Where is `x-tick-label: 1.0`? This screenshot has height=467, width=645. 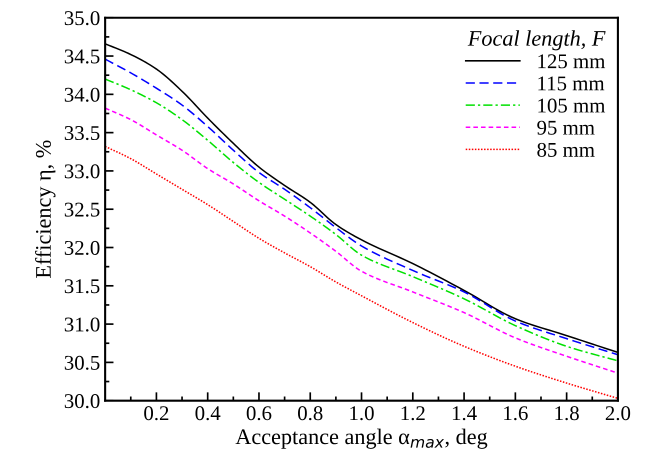
x-tick-label: 1.0 is located at coordinates (362, 413).